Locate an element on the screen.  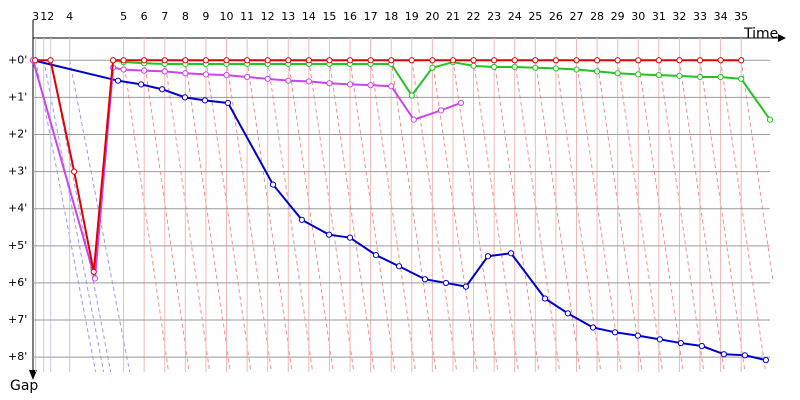
x-axis-label: Time is located at coordinates (760, 34).